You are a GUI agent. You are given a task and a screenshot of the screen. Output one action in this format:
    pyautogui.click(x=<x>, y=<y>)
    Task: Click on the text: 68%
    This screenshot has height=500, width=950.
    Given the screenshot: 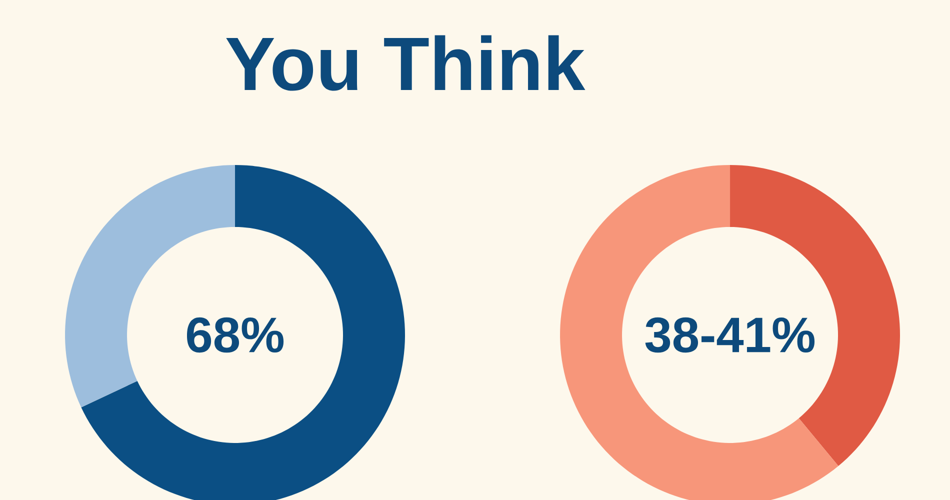 What is the action you would take?
    pyautogui.click(x=235, y=335)
    